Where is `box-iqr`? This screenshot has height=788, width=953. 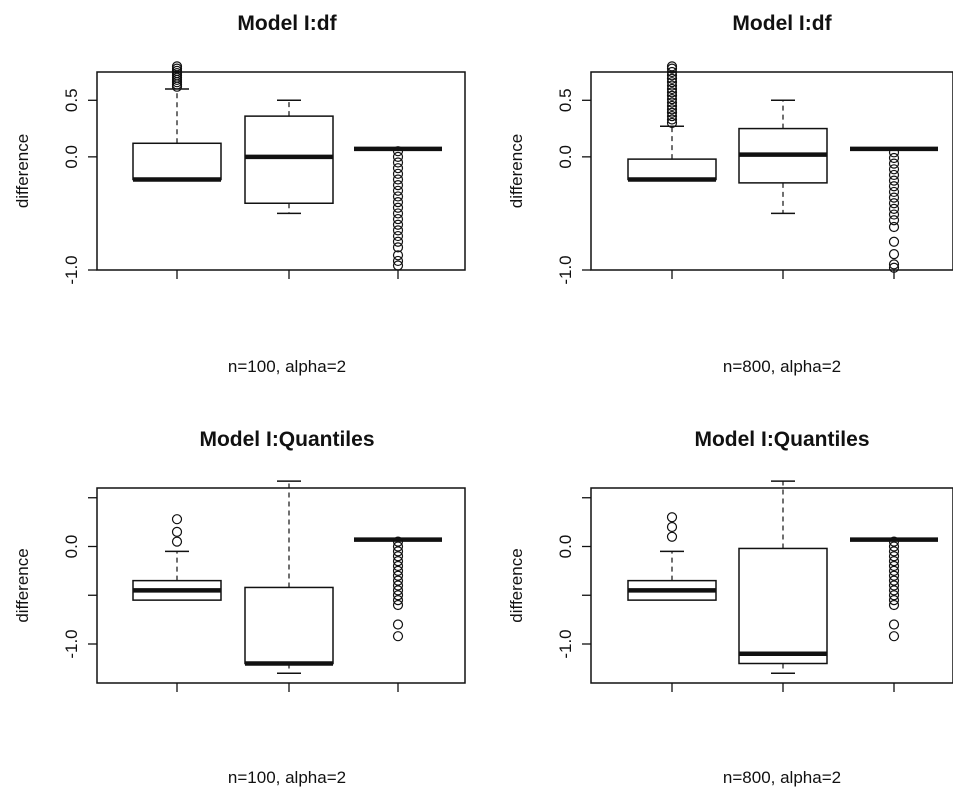
box-iqr is located at coordinates (289, 159).